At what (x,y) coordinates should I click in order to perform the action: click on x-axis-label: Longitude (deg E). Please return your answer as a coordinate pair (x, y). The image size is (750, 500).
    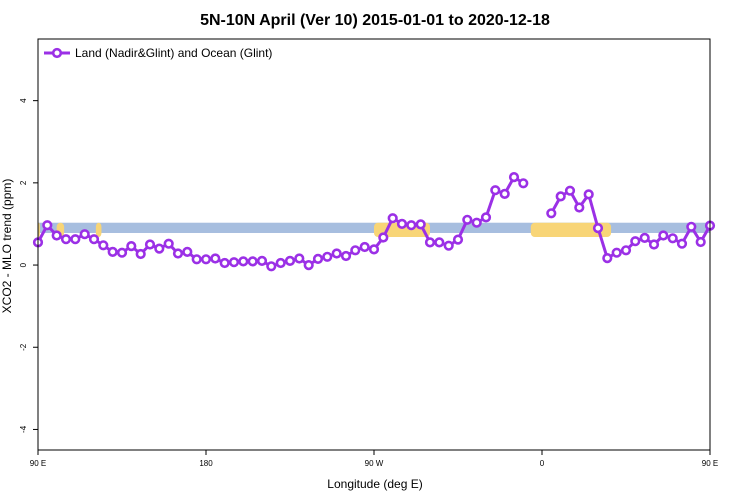
    Looking at the image, I should click on (374, 484).